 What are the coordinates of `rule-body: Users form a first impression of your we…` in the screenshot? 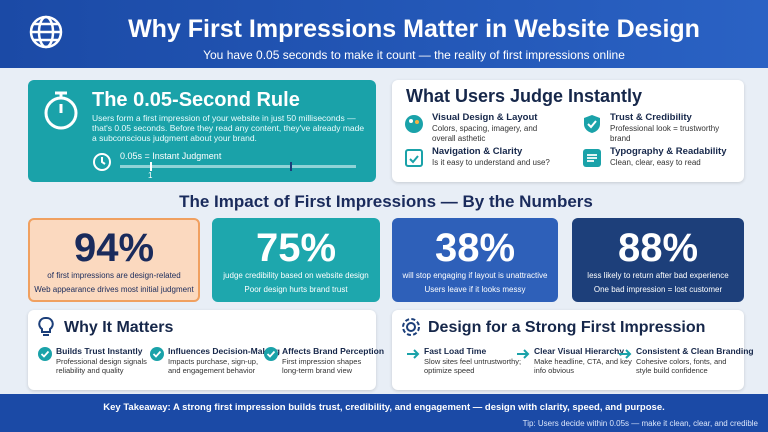 It's located at (228, 128).